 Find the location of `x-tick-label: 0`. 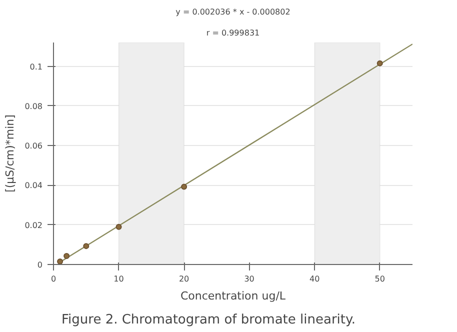

x-tick-label: 0 is located at coordinates (53, 279).